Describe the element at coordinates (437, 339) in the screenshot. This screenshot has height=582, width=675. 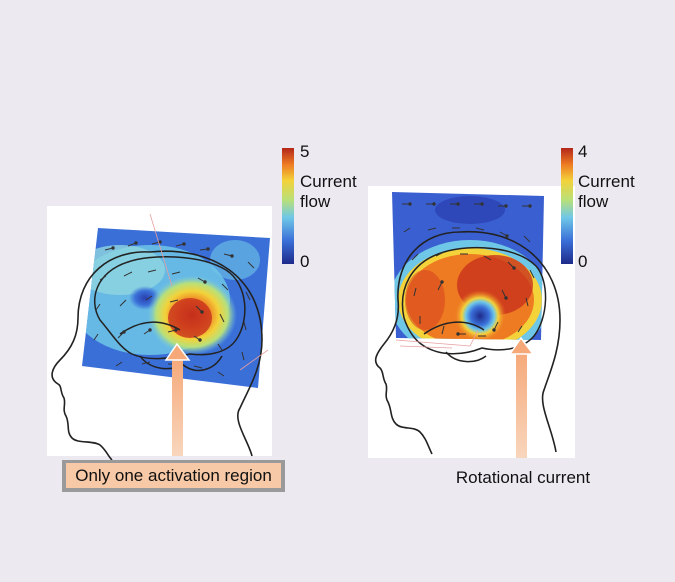
I see `right-reference-lines` at that location.